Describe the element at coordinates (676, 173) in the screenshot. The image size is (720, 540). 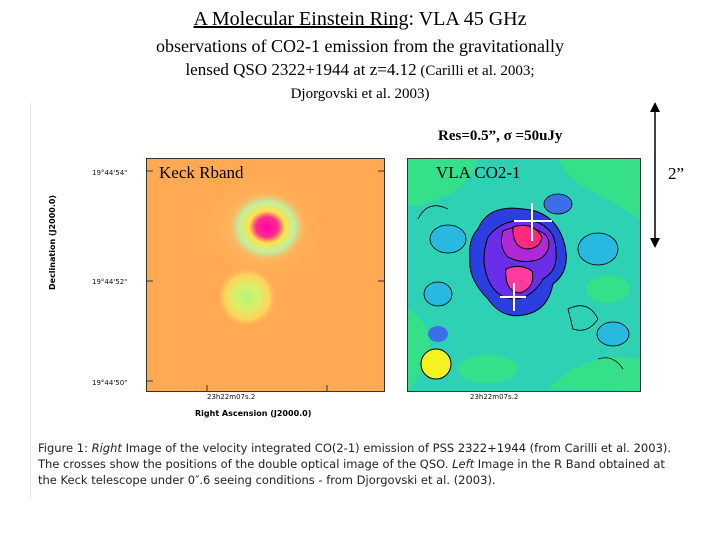
I see `scale-label: 2”` at that location.